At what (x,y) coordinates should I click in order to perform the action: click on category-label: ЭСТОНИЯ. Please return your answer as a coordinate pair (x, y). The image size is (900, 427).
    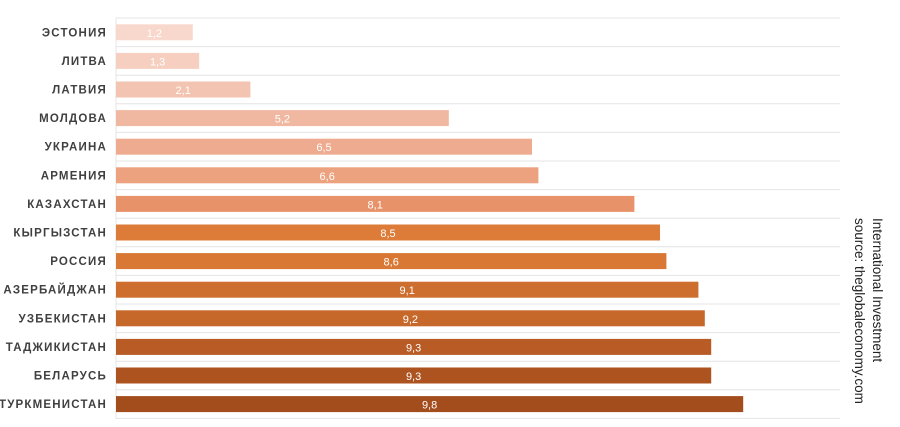
    Looking at the image, I should click on (74, 33).